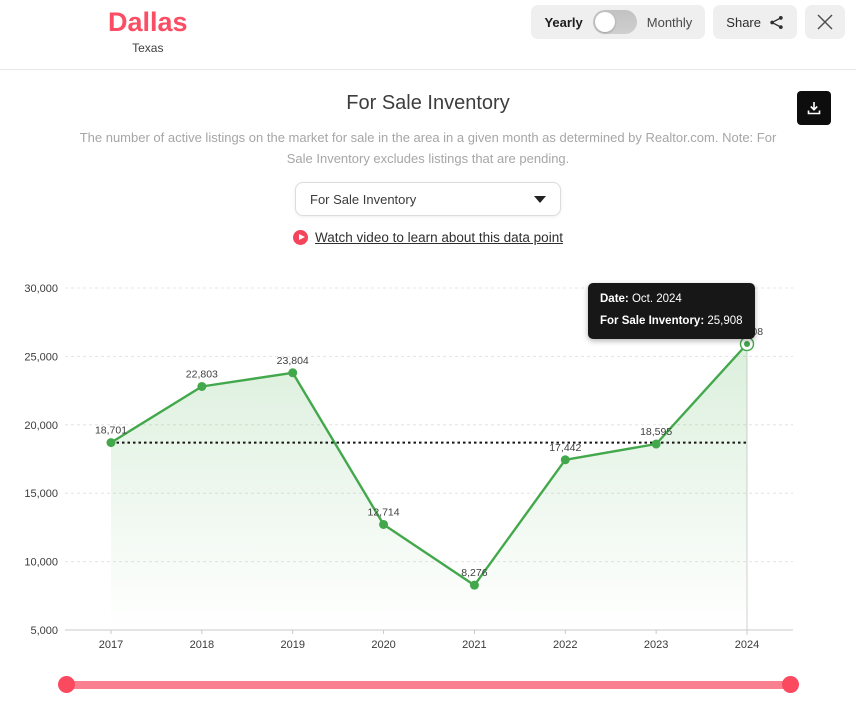 This screenshot has height=702, width=856. What do you see at coordinates (293, 361) in the screenshot?
I see `point-value-label: 23,804` at bounding box center [293, 361].